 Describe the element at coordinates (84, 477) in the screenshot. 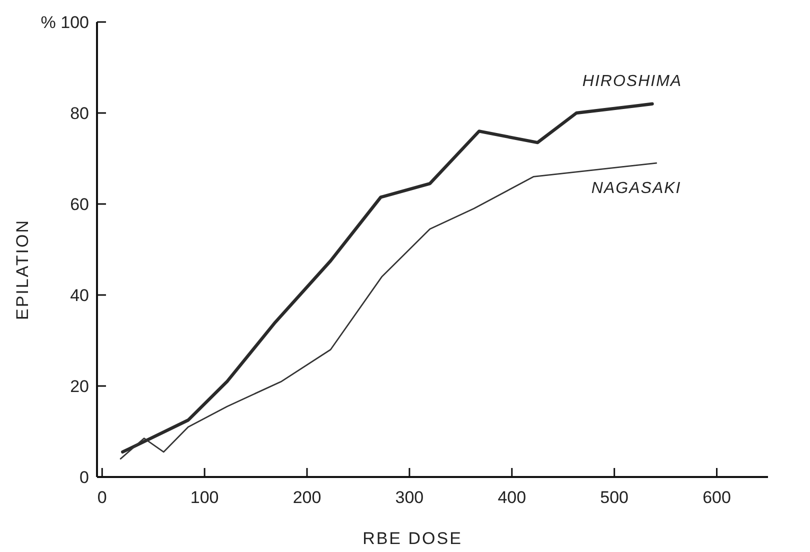

I see `y-tick-label: 0` at that location.